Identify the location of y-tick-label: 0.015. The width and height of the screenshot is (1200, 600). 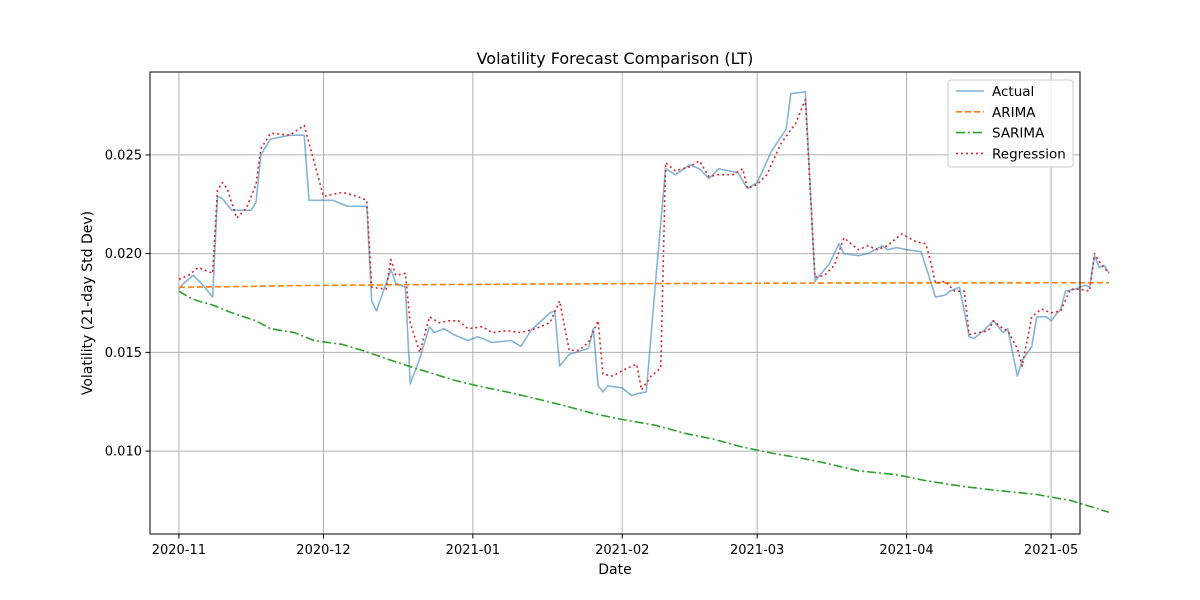
(123, 353).